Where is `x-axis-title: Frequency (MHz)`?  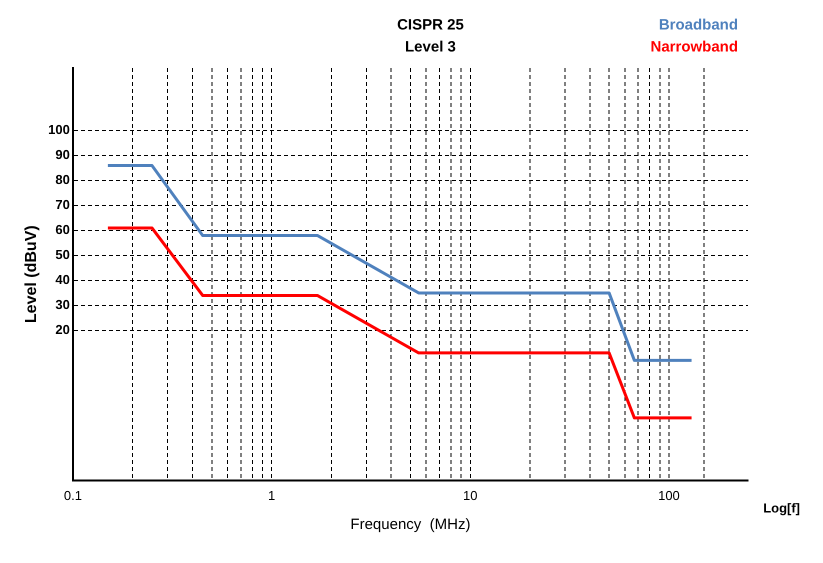 x-axis-title: Frequency (MHz) is located at coordinates (410, 525).